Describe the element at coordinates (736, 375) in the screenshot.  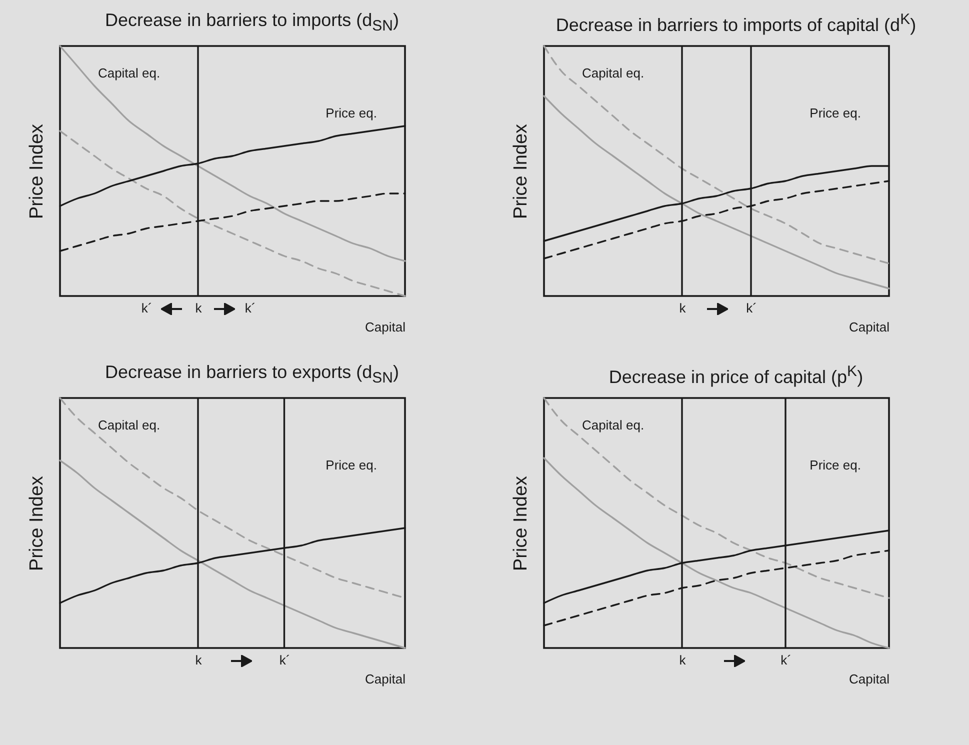
I see `chart-title: Decrease in price of capital (p$^{K}$)` at that location.